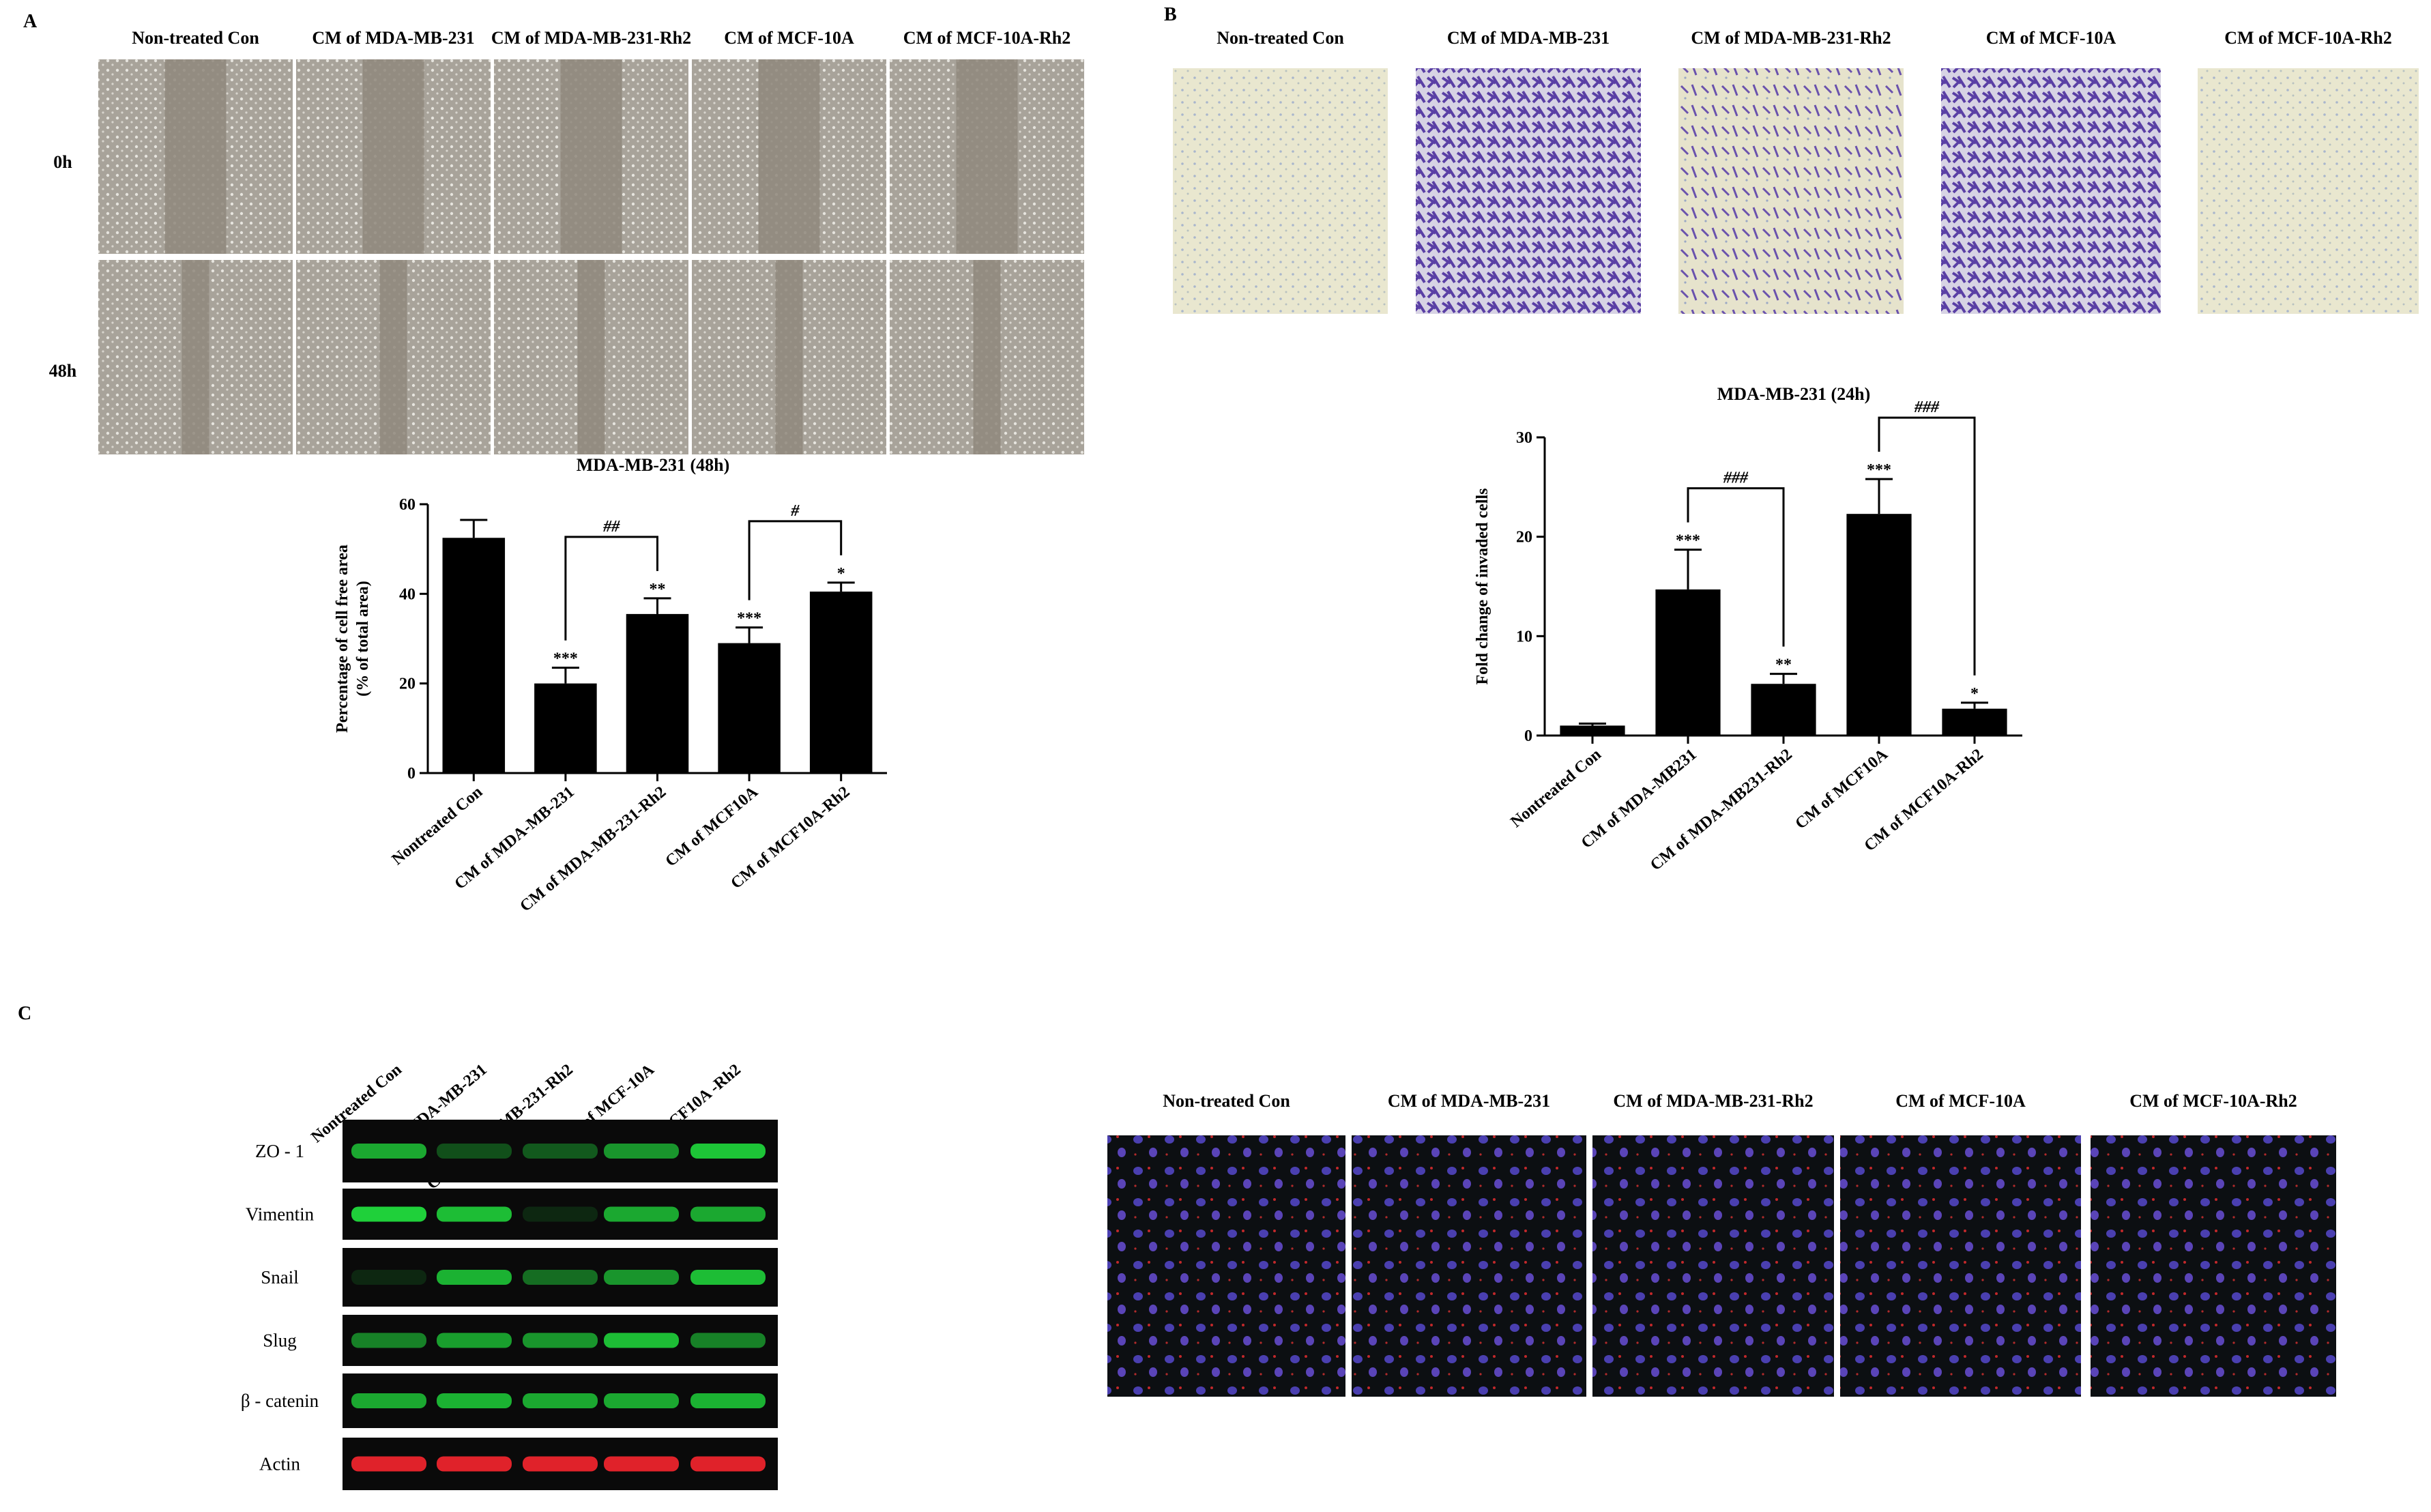 The width and height of the screenshot is (2431, 1512). What do you see at coordinates (363, 639) in the screenshot?
I see `y-axis-label: (% of total area)` at bounding box center [363, 639].